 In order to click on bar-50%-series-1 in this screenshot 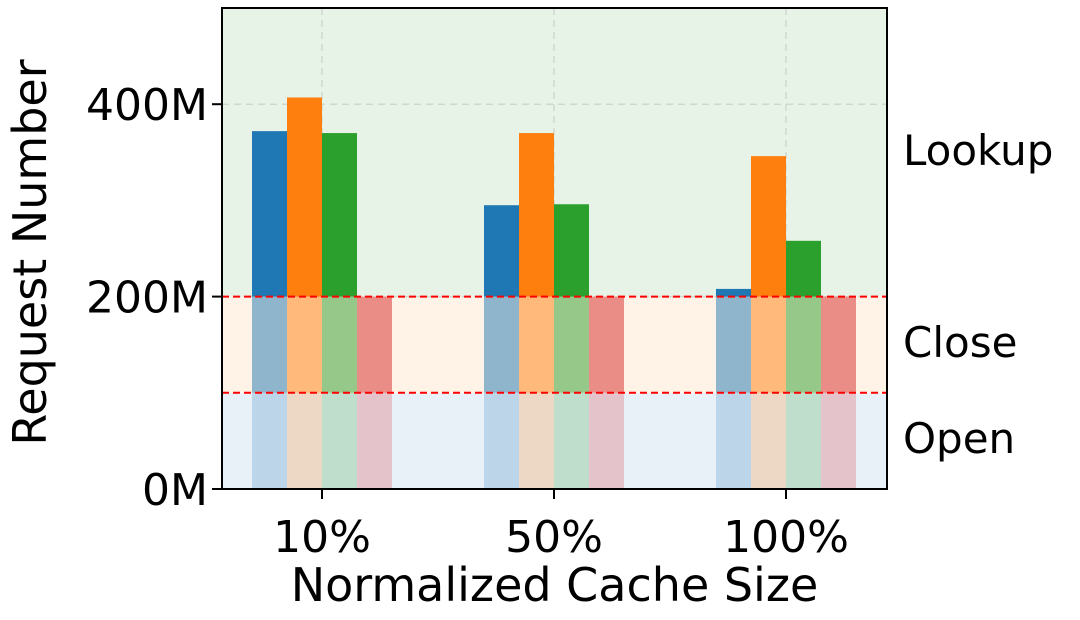, I will do `click(501, 347)`.